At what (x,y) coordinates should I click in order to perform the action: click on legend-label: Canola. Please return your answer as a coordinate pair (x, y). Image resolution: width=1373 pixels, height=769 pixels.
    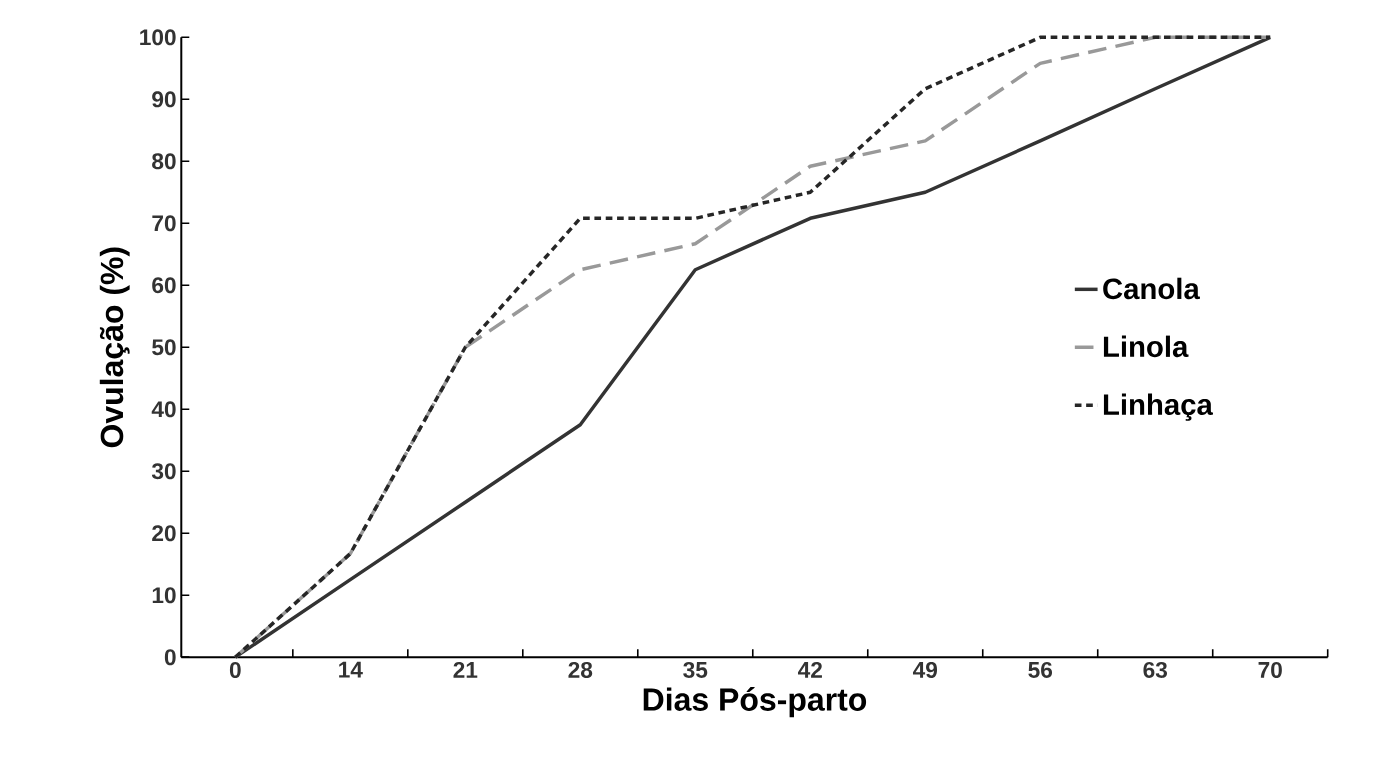
    Looking at the image, I should click on (1151, 288).